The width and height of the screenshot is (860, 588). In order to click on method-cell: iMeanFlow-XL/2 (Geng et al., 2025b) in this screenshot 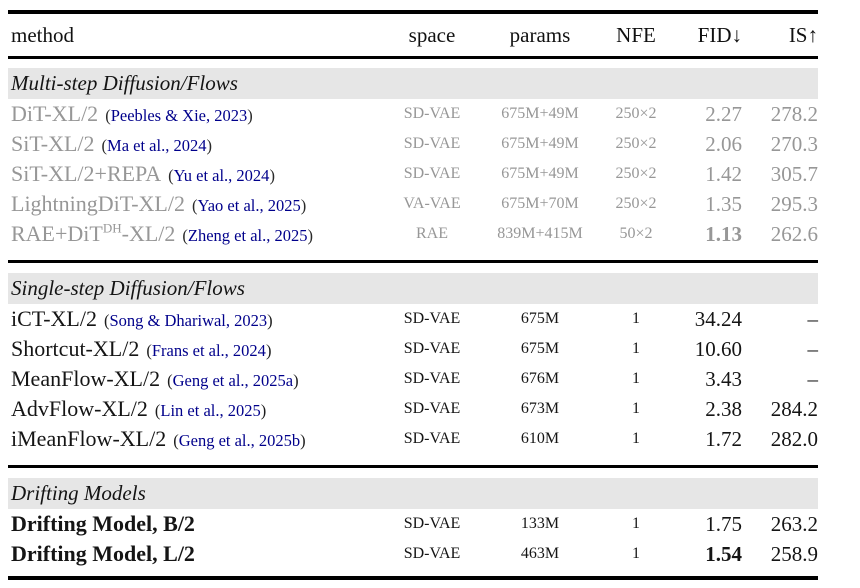, I will do `click(196, 439)`.